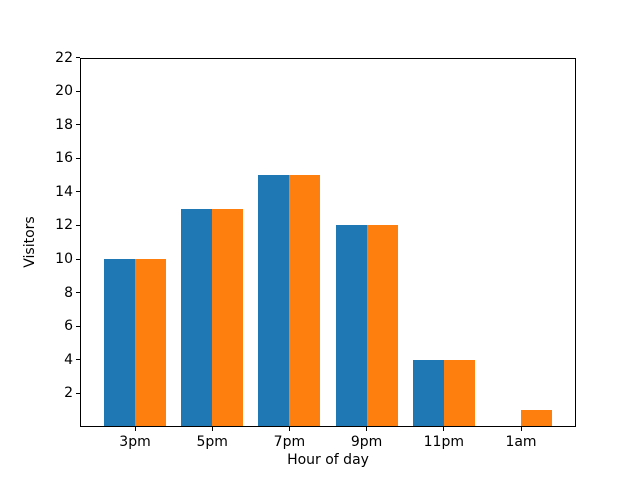 This screenshot has width=640, height=480. I want to click on y-tick-label: 2, so click(68, 393).